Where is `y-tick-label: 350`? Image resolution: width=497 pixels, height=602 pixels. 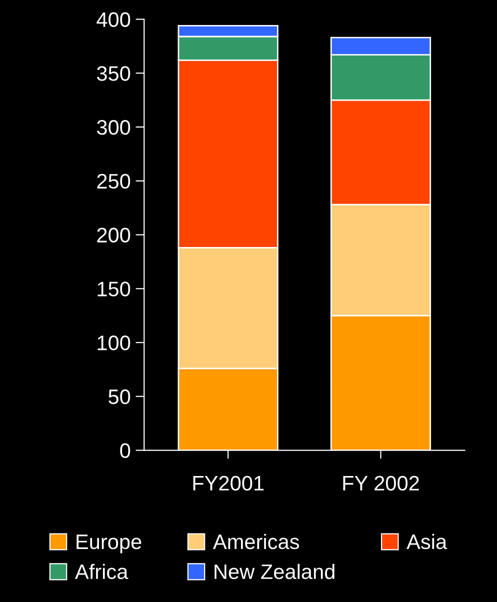
y-tick-label: 350 is located at coordinates (113, 73).